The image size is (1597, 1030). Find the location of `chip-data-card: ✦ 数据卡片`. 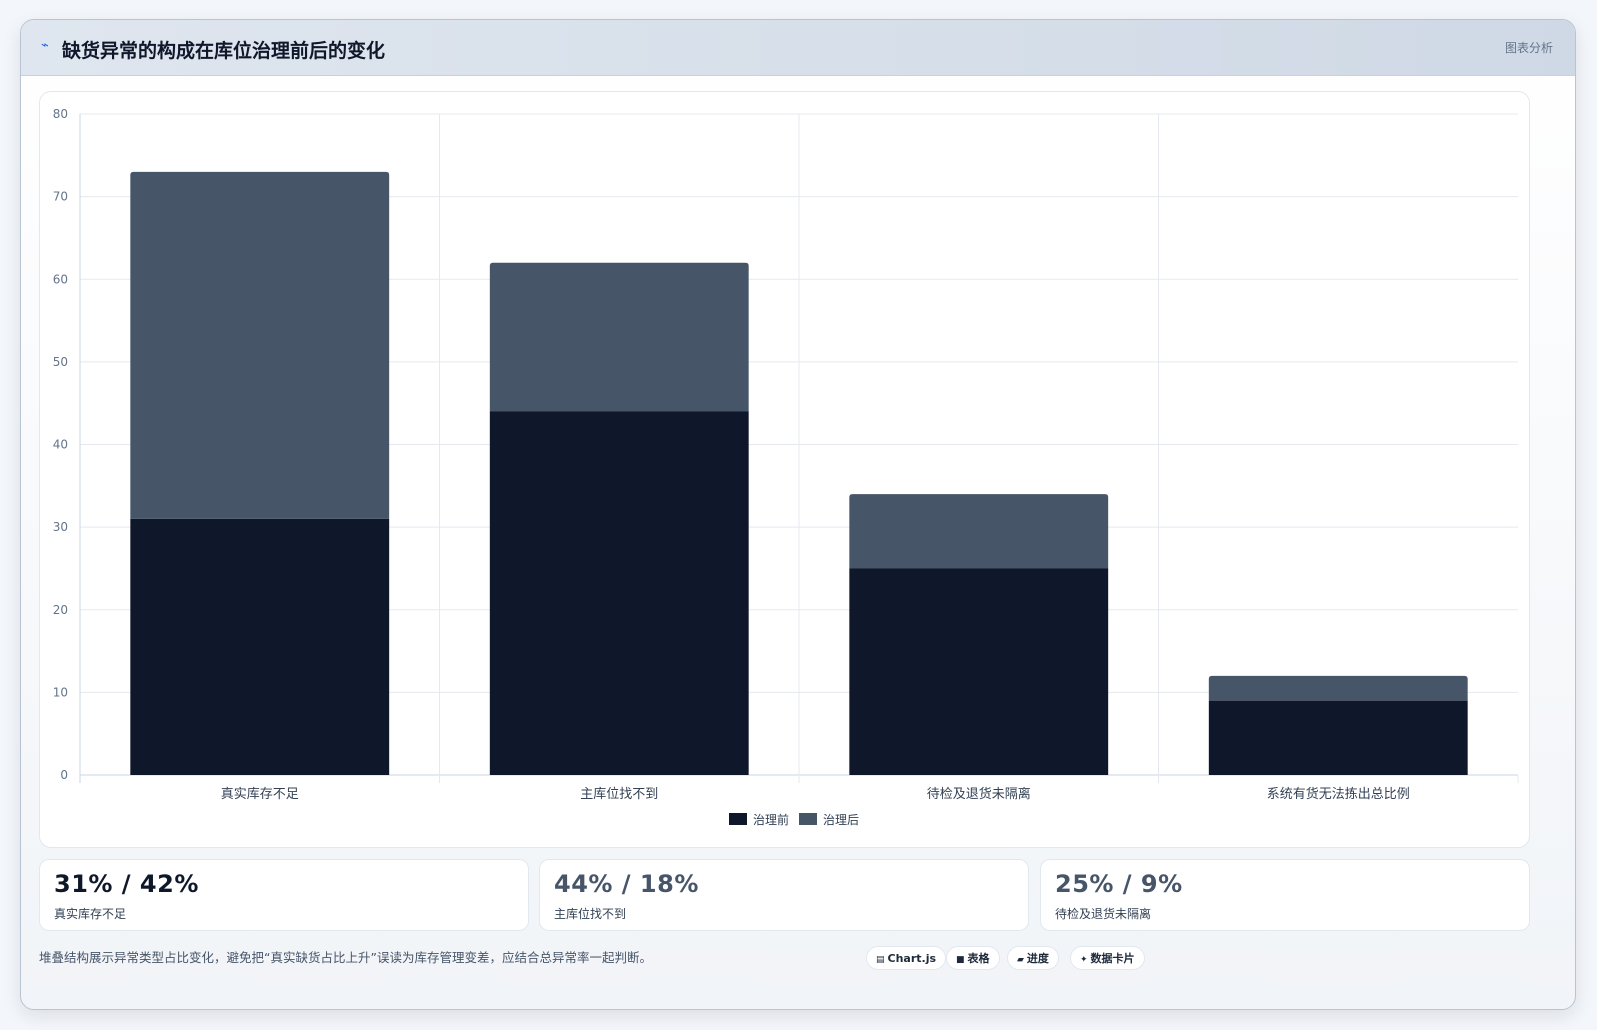

chip-data-card: ✦ 数据卡片 is located at coordinates (1107, 958).